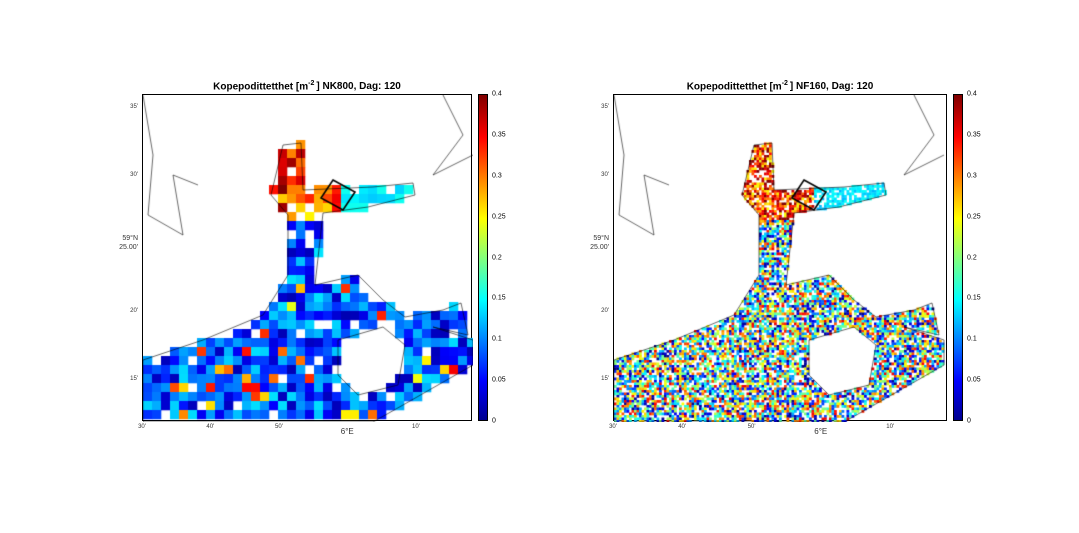 The height and width of the screenshot is (533, 1079). I want to click on title-suffix: ] NF160, Dag: 120, so click(831, 87).